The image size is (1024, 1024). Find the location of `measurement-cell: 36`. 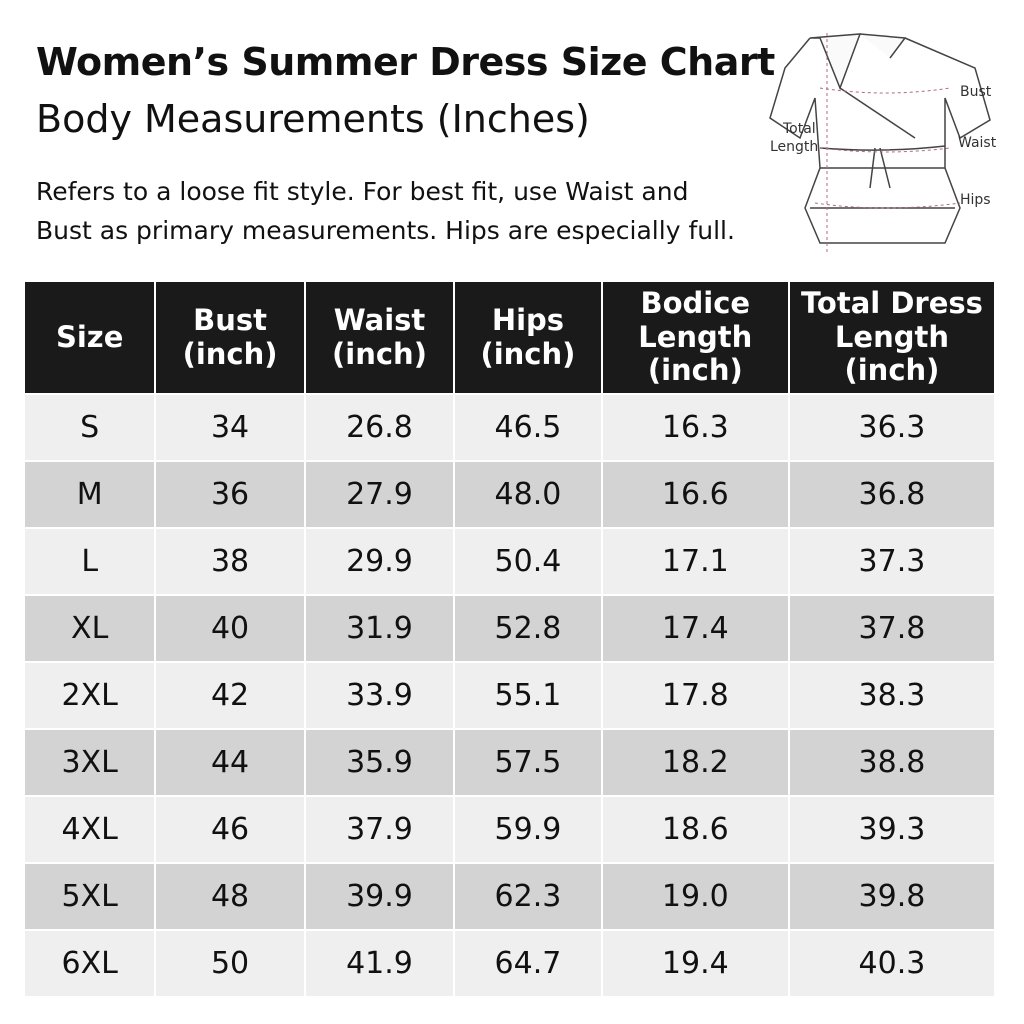

measurement-cell: 36 is located at coordinates (230, 494).